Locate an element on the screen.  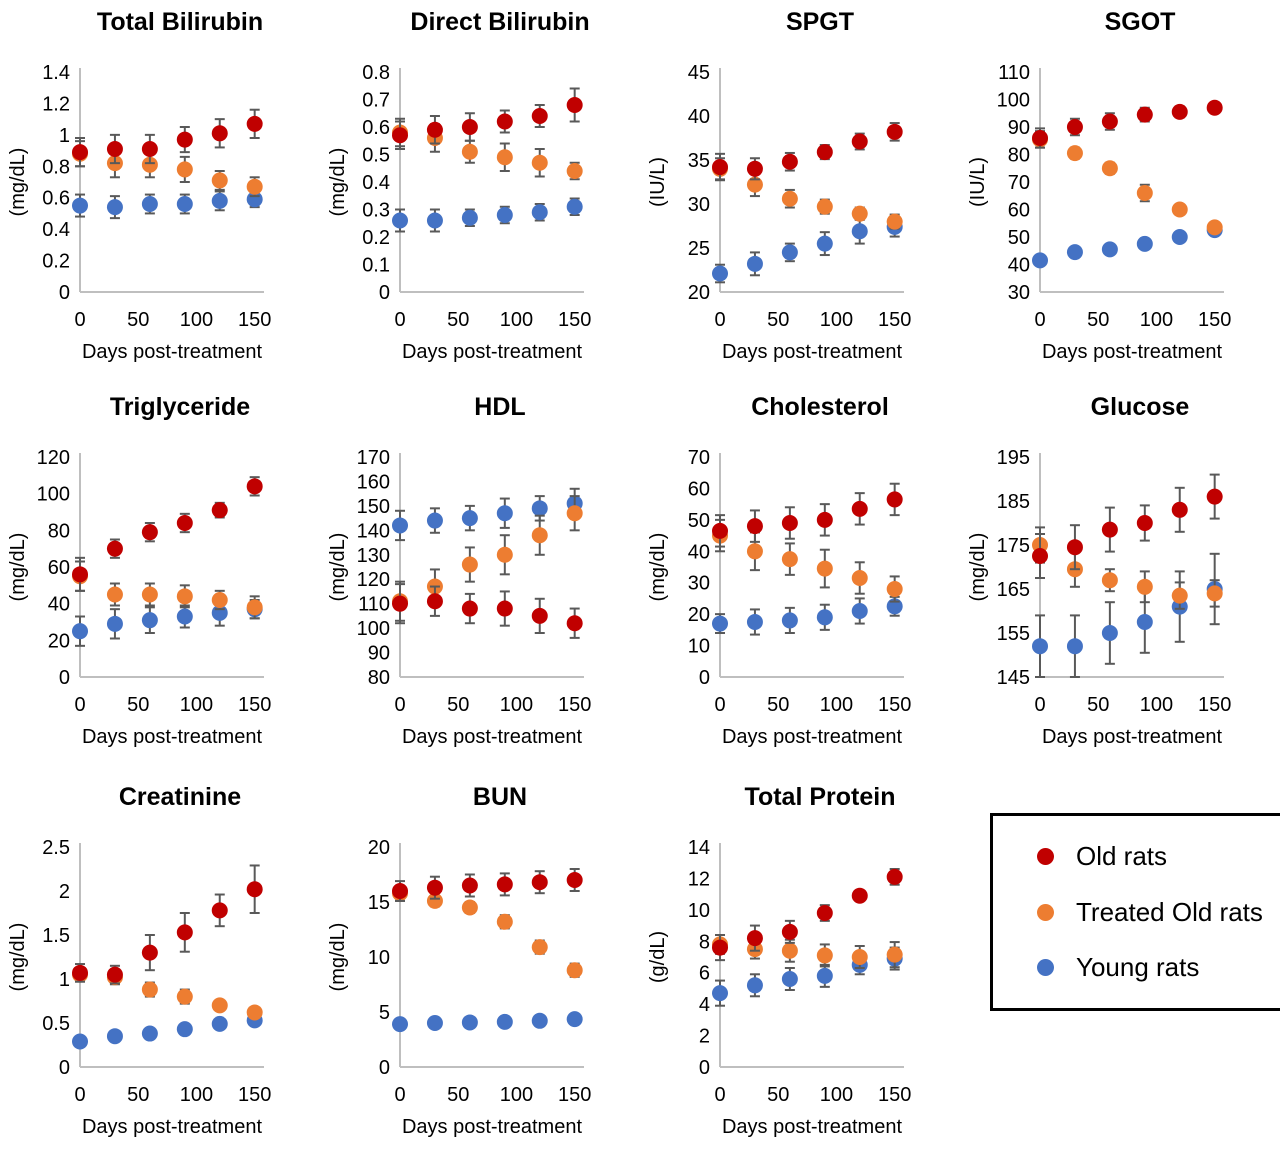
y-tick-label: 0.5 is located at coordinates (56, 1024).